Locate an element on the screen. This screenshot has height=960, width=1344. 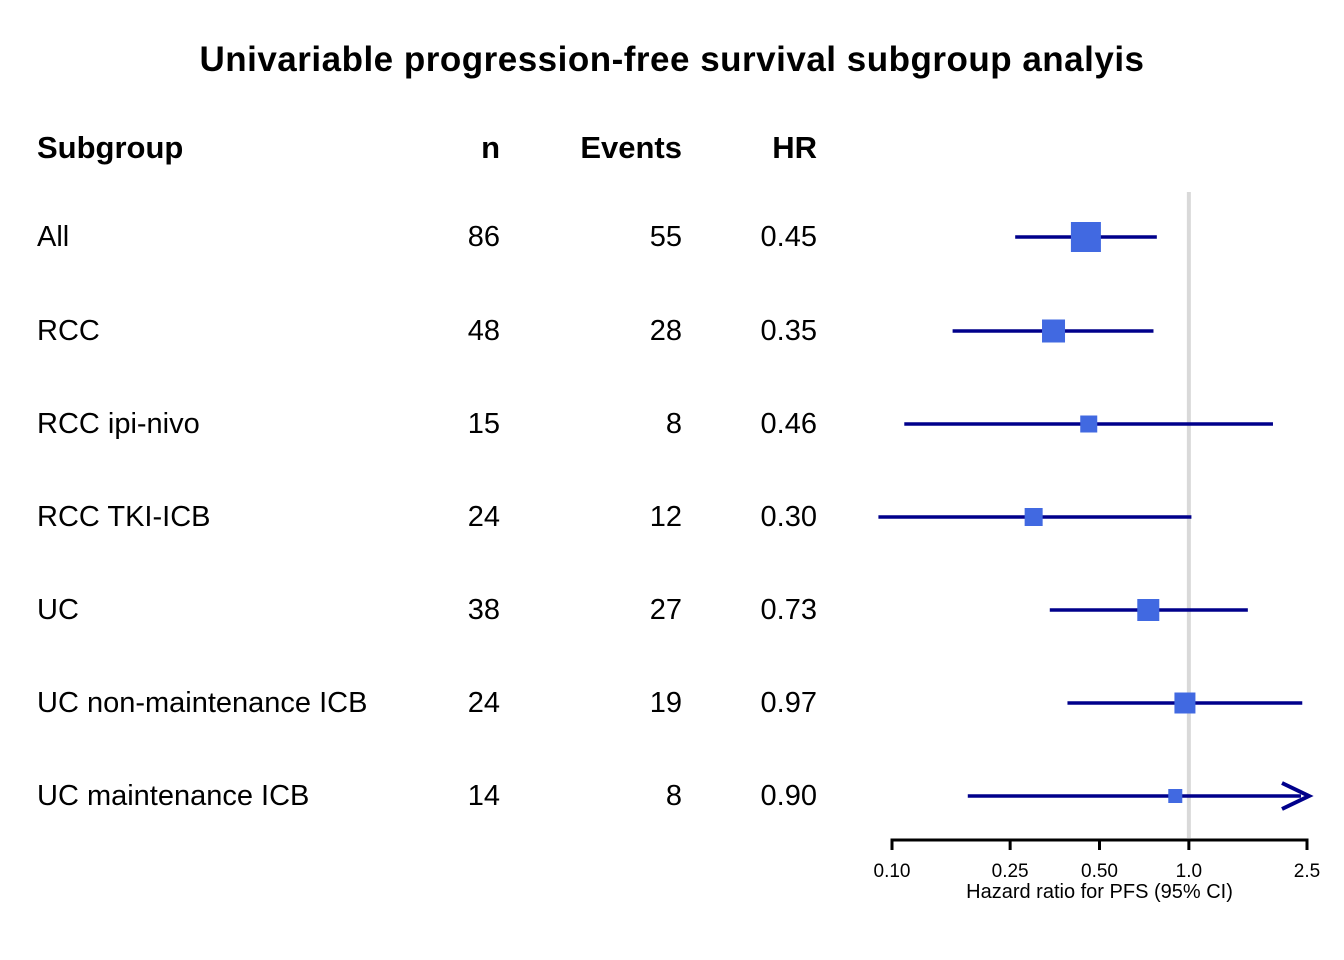
n-value: 15 is located at coordinates (483, 424).